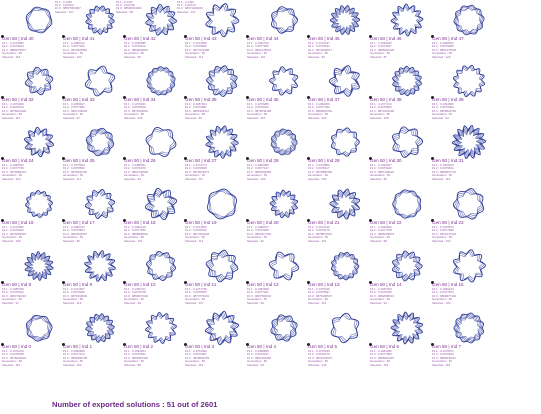 The image size is (541, 414). Describe the element at coordinates (255, 302) in the screenshot. I see `solution-f5-text: Selected : 99` at that location.